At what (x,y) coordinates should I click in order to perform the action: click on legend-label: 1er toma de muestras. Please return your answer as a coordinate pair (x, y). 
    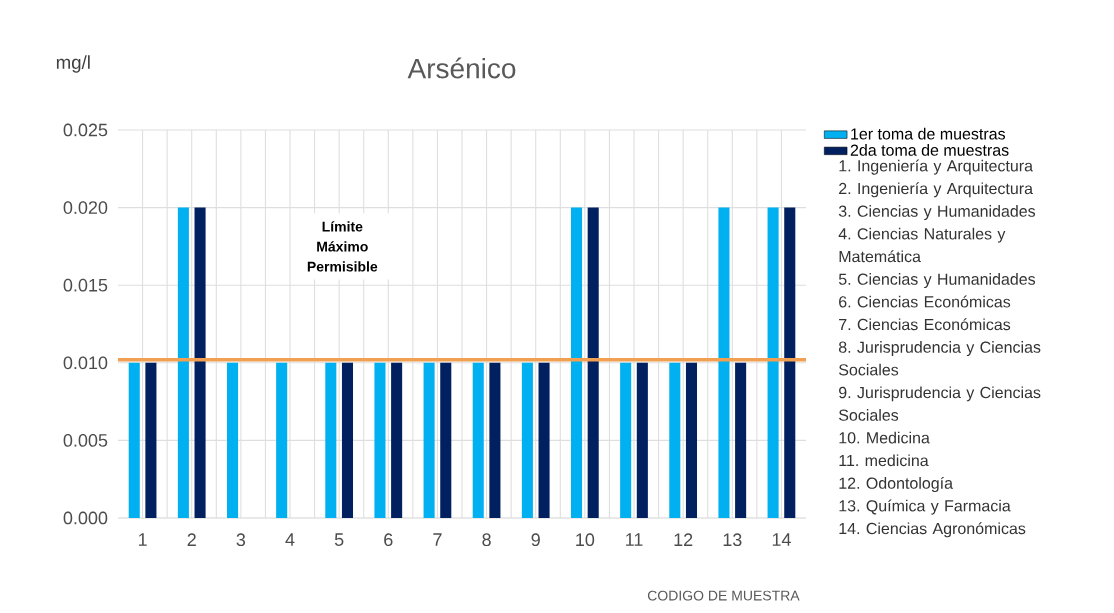
    Looking at the image, I should click on (928, 133).